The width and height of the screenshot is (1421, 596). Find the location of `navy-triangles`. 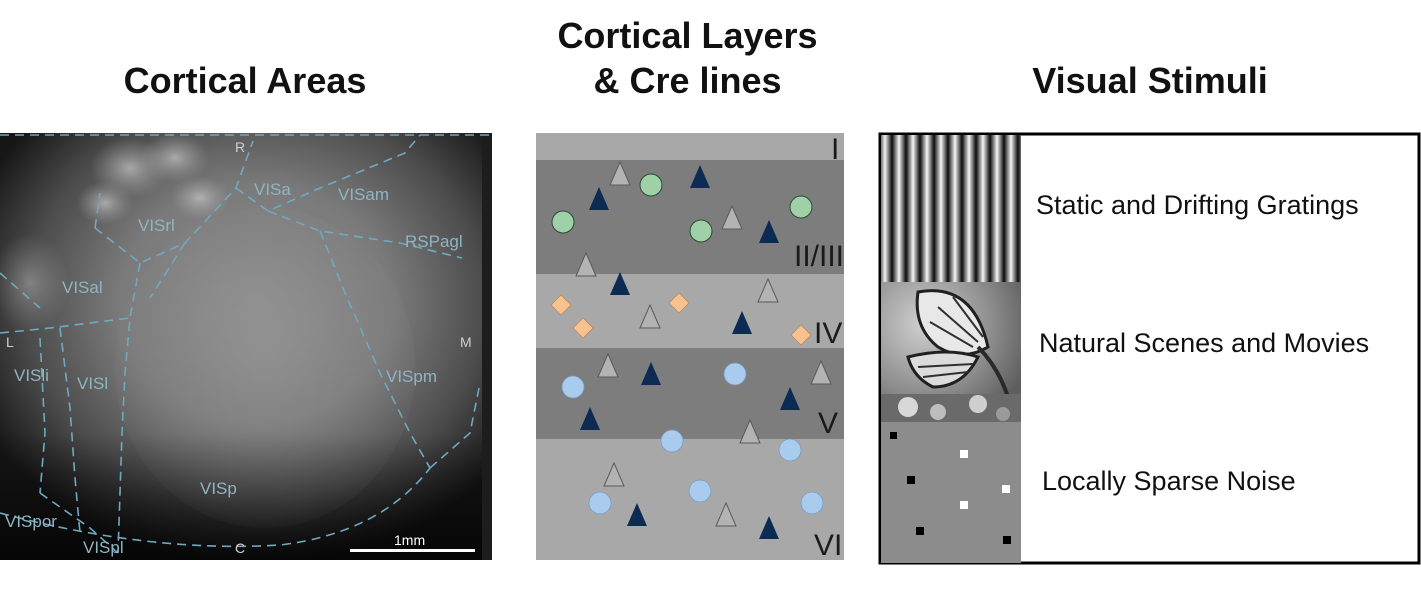

navy-triangles is located at coordinates (690, 352).